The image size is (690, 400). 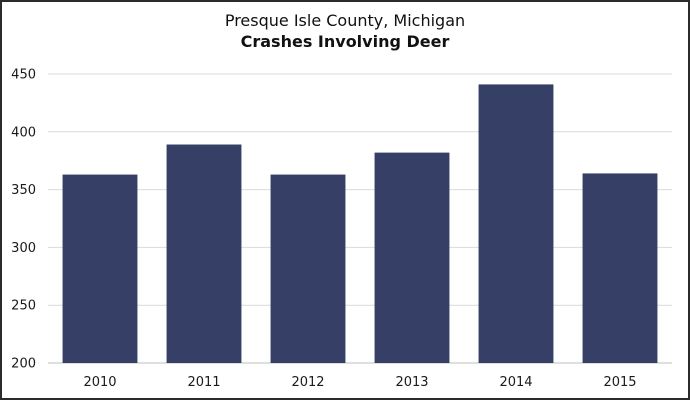 What do you see at coordinates (99, 382) in the screenshot?
I see `x-tick-label: 2010` at bounding box center [99, 382].